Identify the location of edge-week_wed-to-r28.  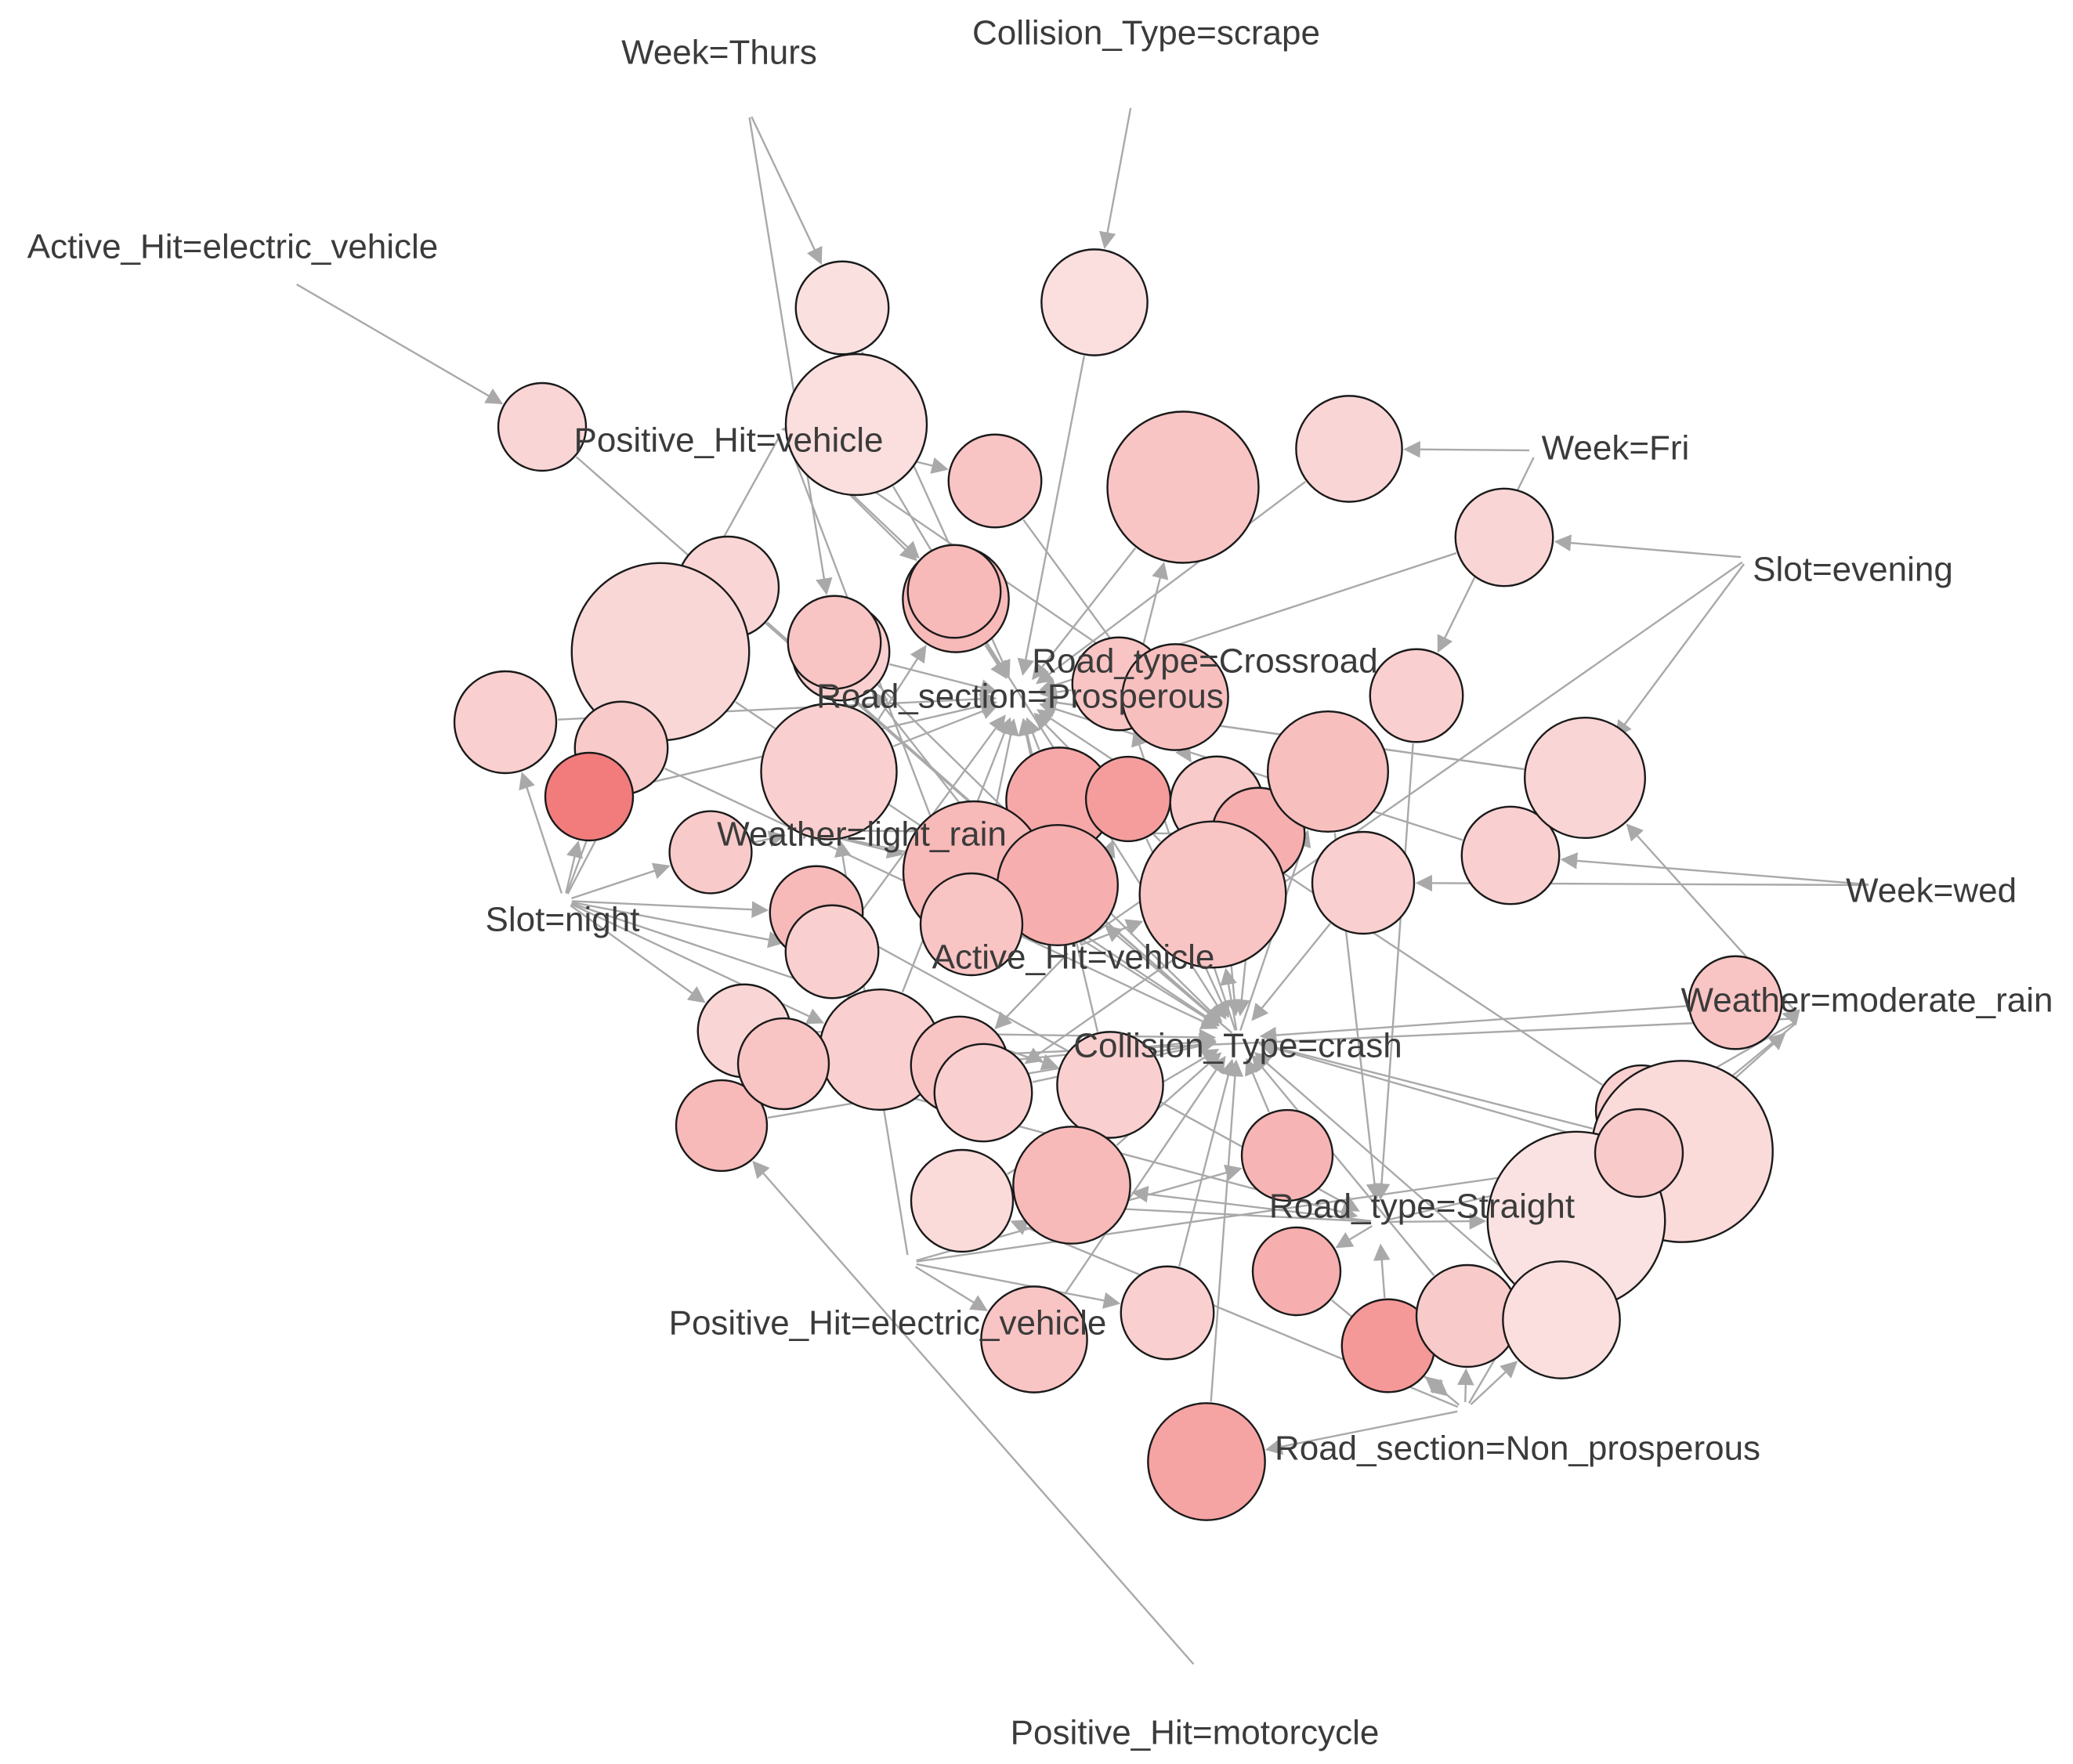
(1715, 871).